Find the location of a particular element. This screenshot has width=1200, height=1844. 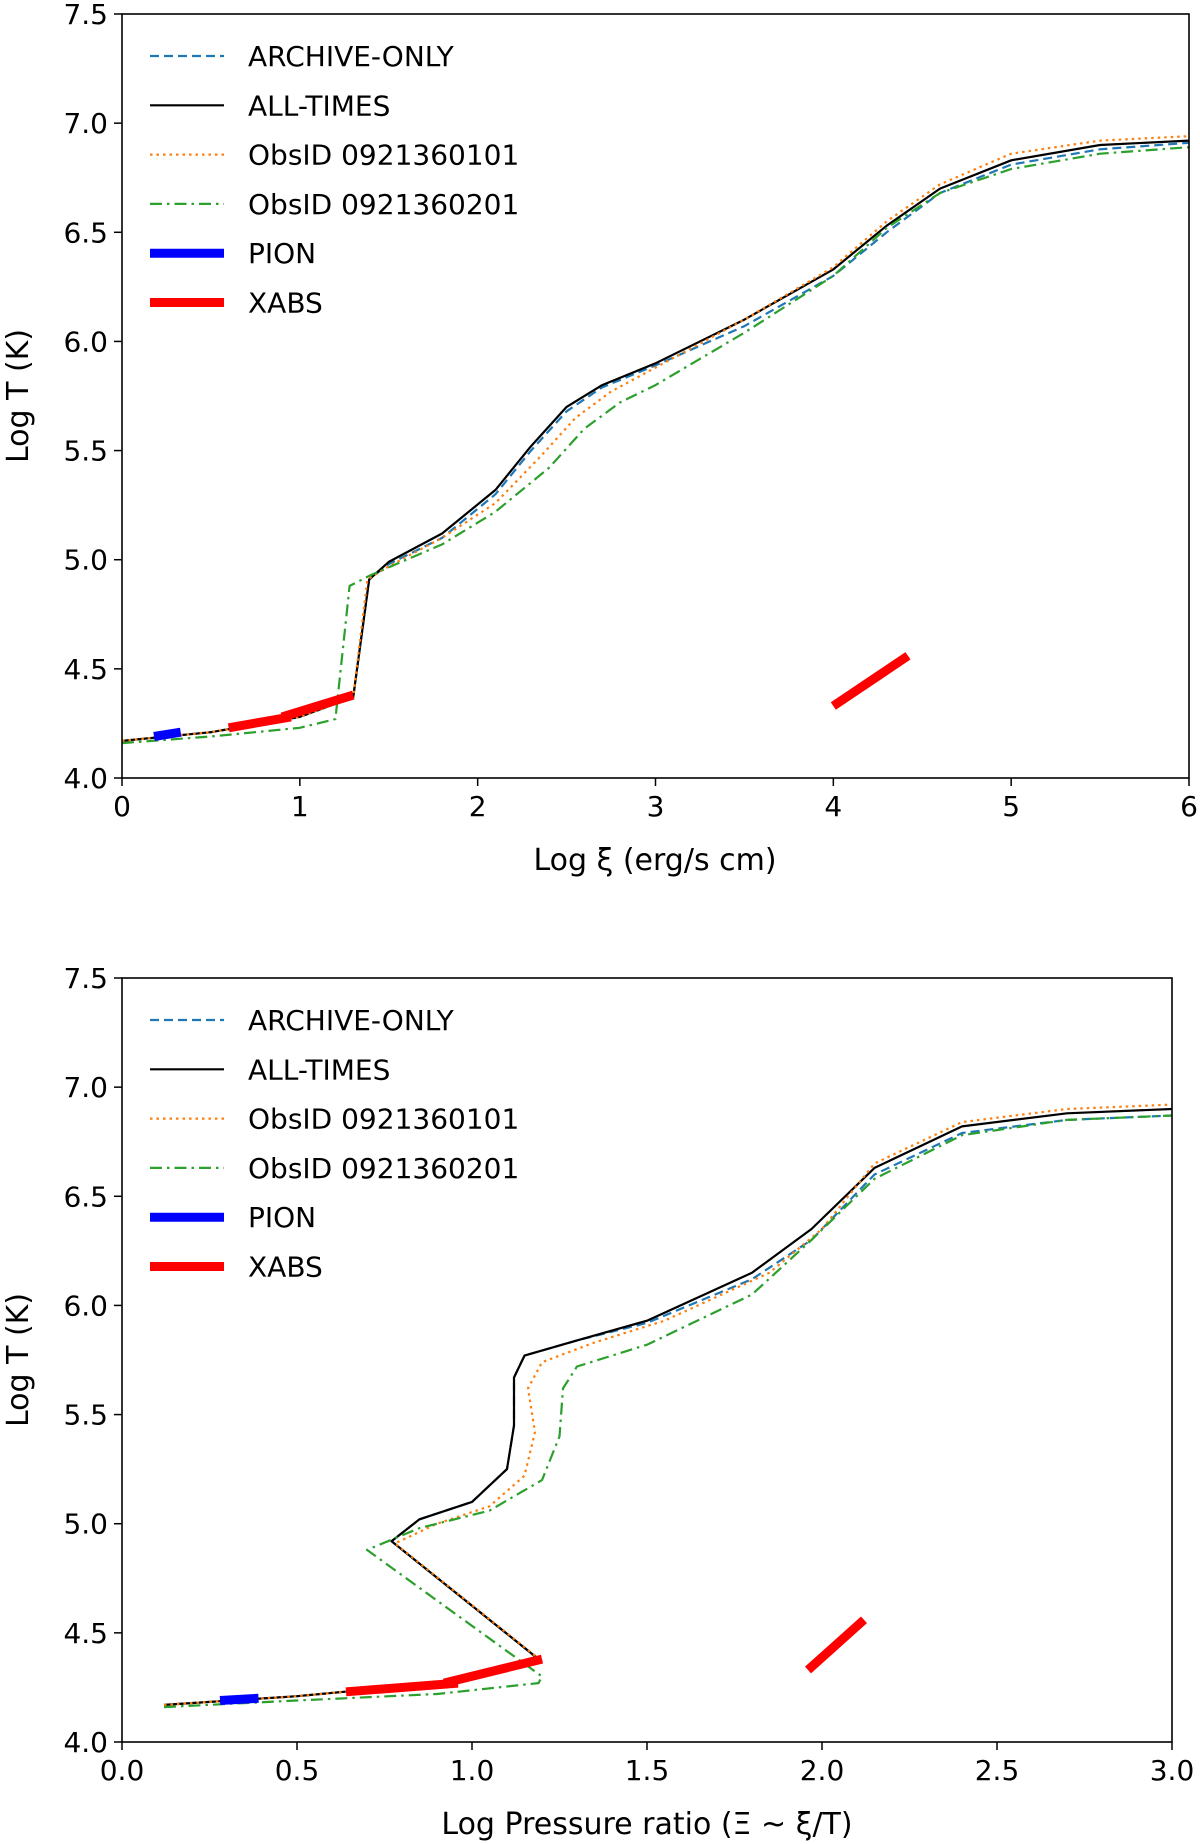

top-legend-label-obsid-0921360201: ObsID 0921360201 is located at coordinates (383, 204).